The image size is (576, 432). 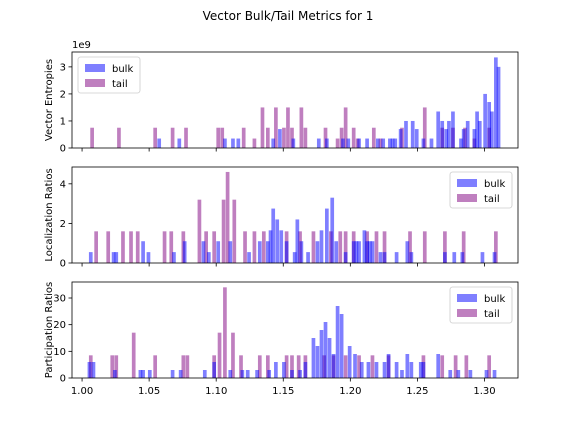 What do you see at coordinates (492, 199) in the screenshot?
I see `legend-label-tail: tail` at bounding box center [492, 199].